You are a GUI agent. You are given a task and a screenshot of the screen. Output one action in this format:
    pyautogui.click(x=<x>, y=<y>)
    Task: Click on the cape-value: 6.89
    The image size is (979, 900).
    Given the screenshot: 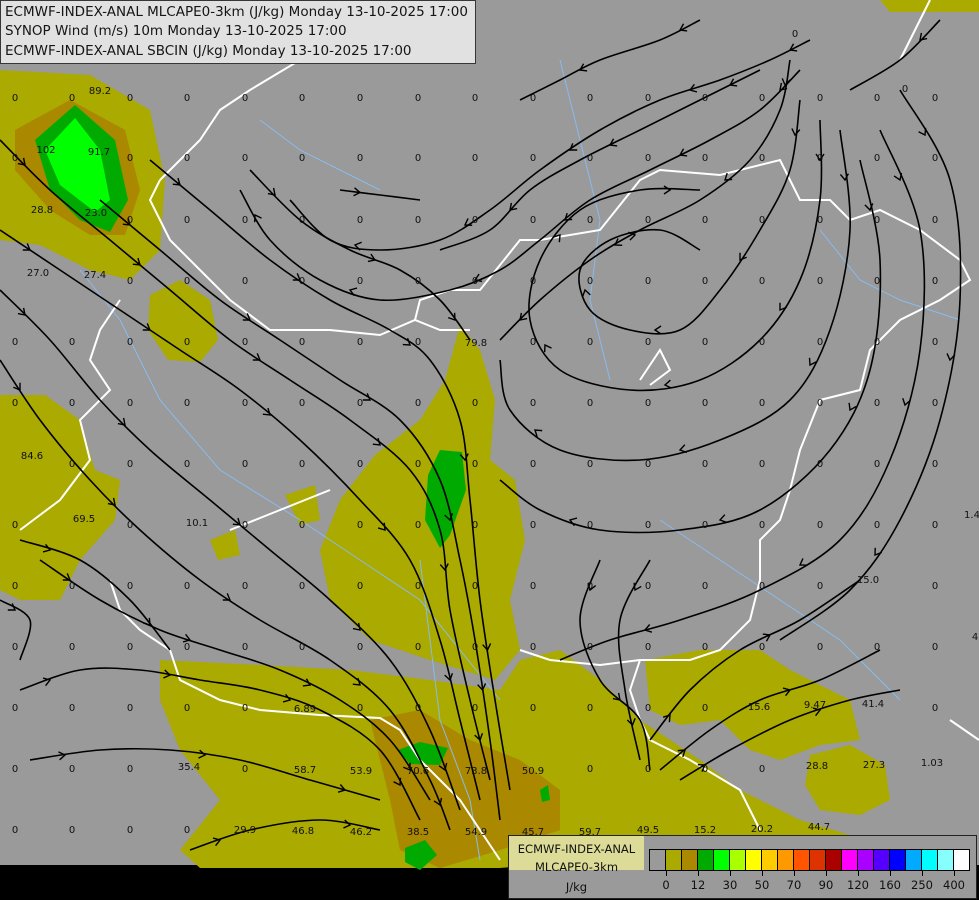 What is the action you would take?
    pyautogui.click(x=305, y=709)
    